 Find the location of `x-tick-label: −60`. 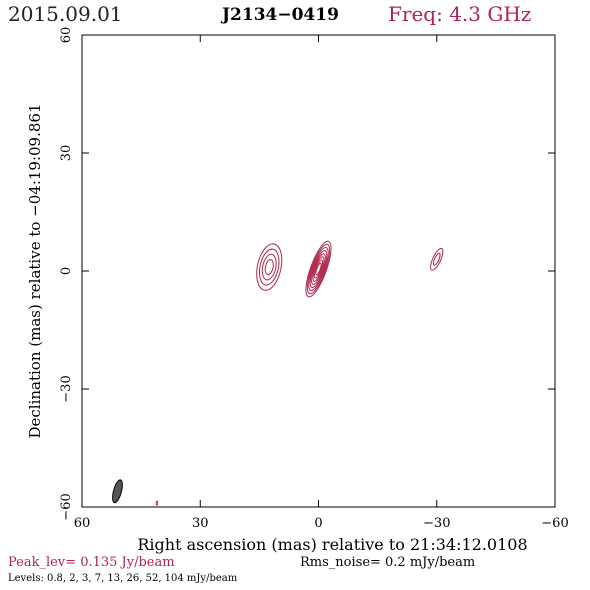

x-tick-label: −60 is located at coordinates (554, 523).